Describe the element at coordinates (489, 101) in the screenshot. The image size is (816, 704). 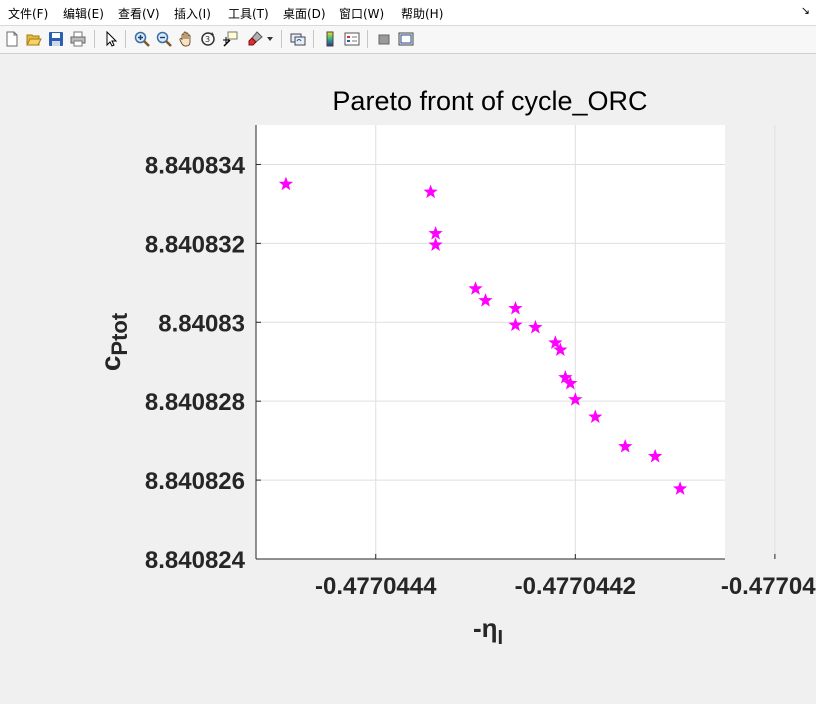
I see `chart-title: Pareto front of cycle_ORC` at that location.